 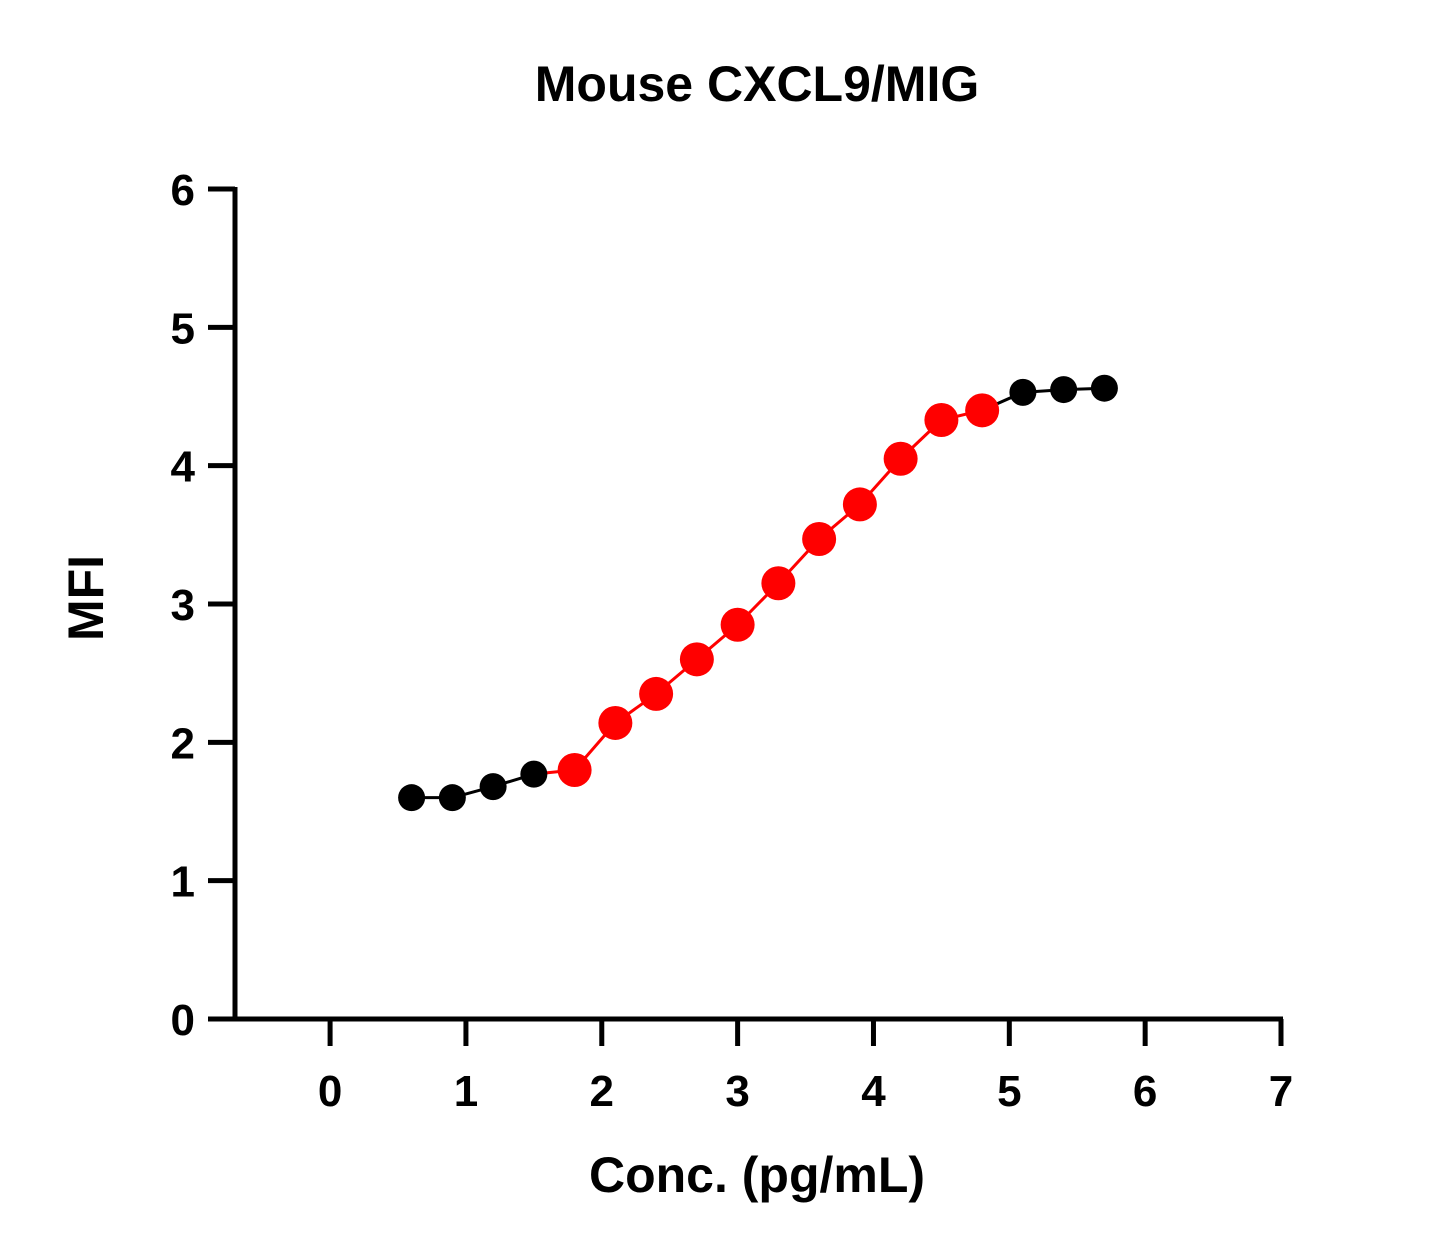 What do you see at coordinates (183, 328) in the screenshot?
I see `y-tick-label: 5` at bounding box center [183, 328].